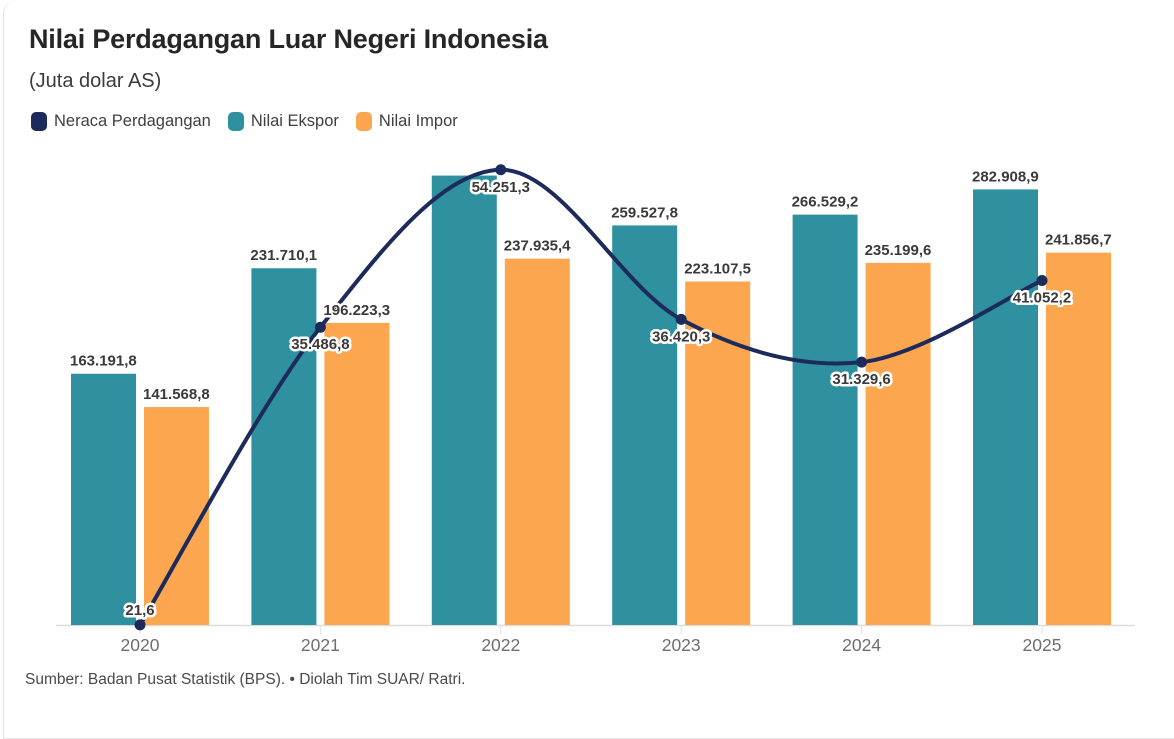 The width and height of the screenshot is (1174, 739). What do you see at coordinates (235, 121) in the screenshot?
I see `legend-swatch-nilai-ekspor` at bounding box center [235, 121].